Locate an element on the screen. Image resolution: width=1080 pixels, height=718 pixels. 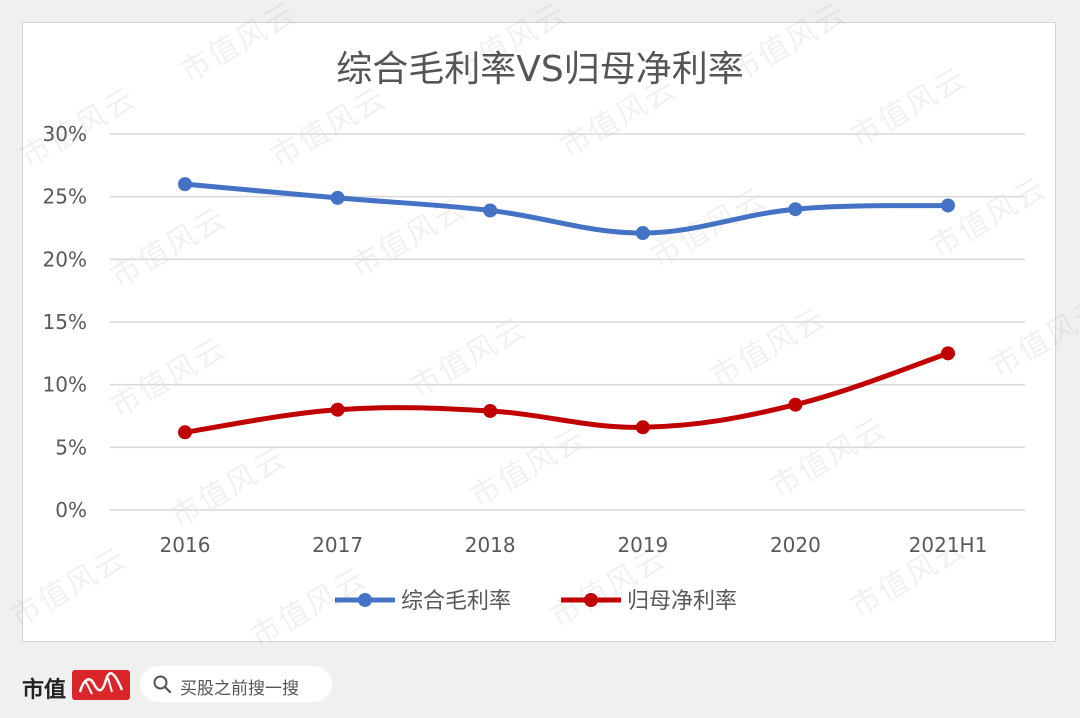
y-tick-label: 5% is located at coordinates (71, 447).